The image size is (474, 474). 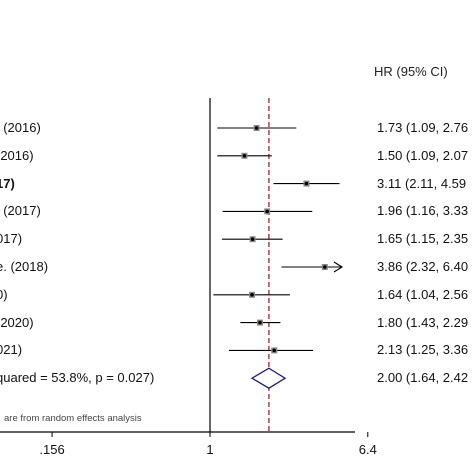 What do you see at coordinates (17, 155) in the screenshot?
I see `study-label: (2016)` at bounding box center [17, 155].